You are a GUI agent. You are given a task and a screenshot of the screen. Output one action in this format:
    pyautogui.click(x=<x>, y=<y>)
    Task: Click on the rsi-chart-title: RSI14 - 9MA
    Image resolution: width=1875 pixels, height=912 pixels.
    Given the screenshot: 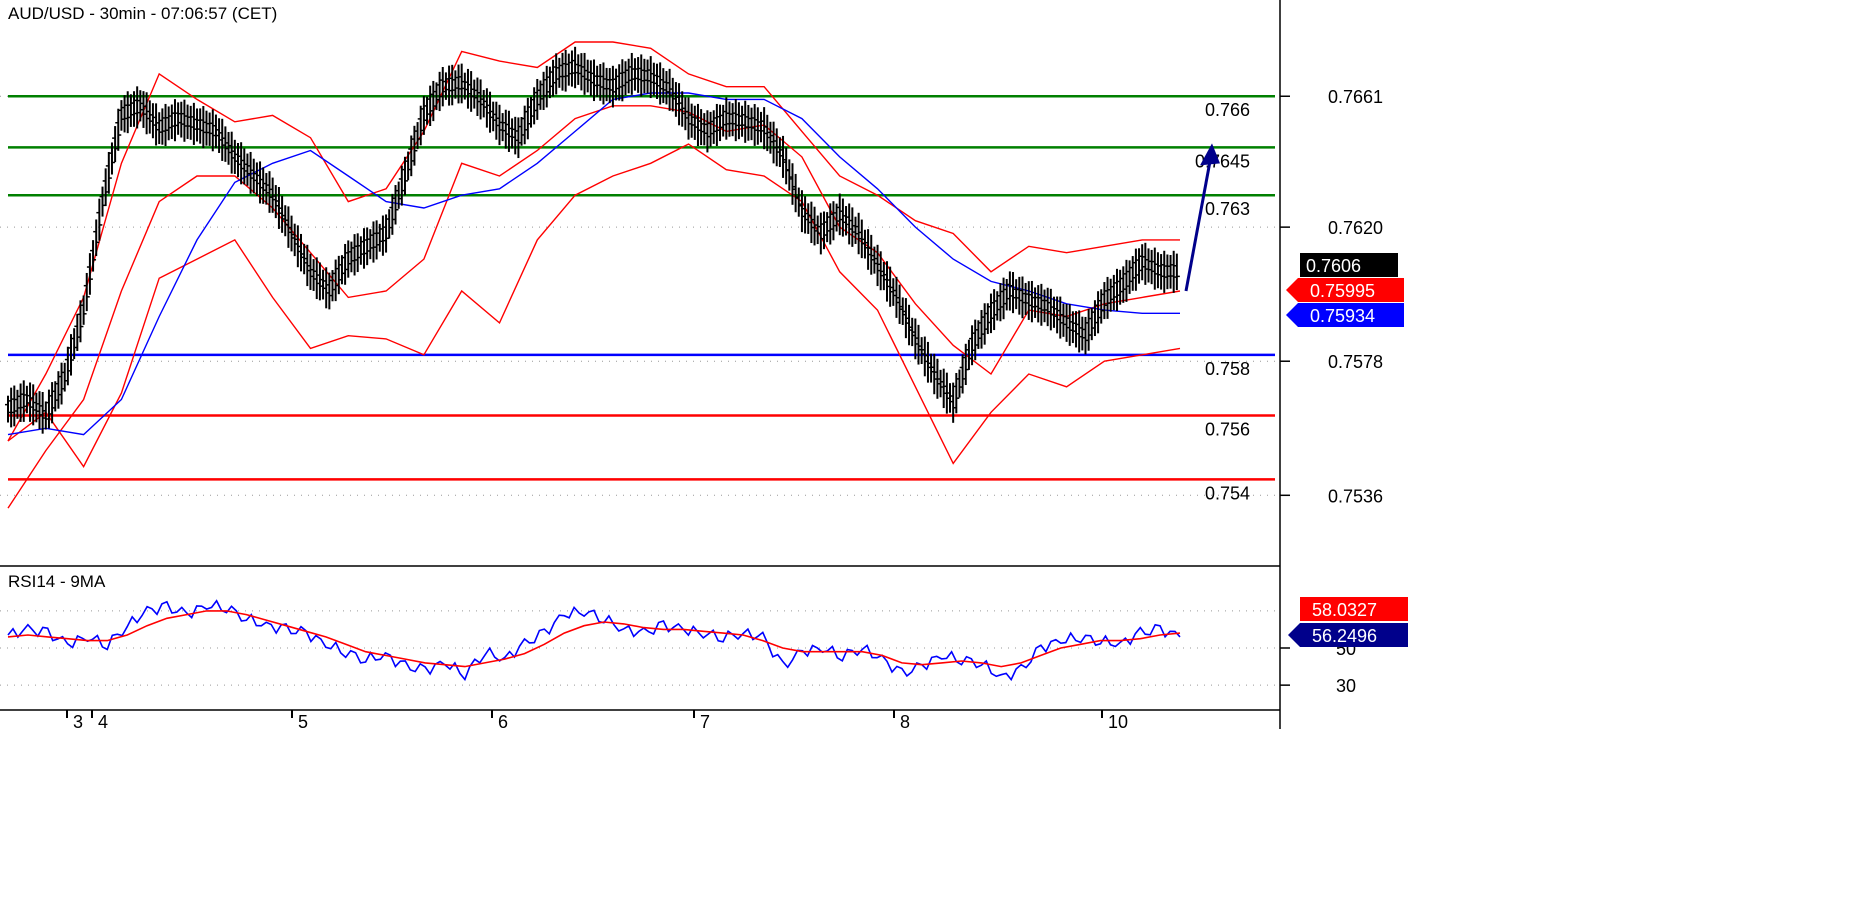 What is the action you would take?
    pyautogui.click(x=57, y=581)
    